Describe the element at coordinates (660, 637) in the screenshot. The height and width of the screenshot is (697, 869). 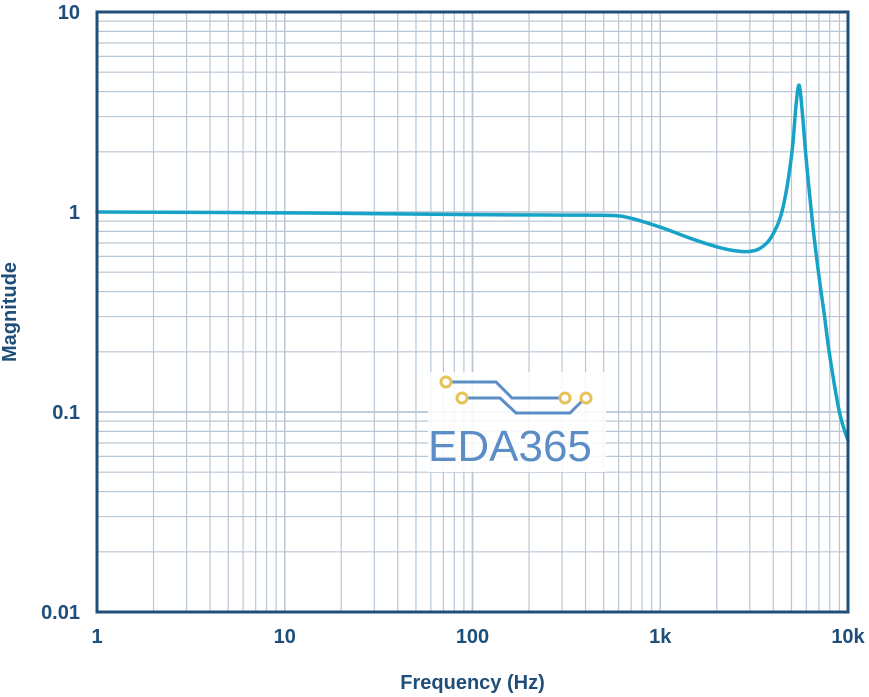
I see `x-tick-label: 1k` at that location.